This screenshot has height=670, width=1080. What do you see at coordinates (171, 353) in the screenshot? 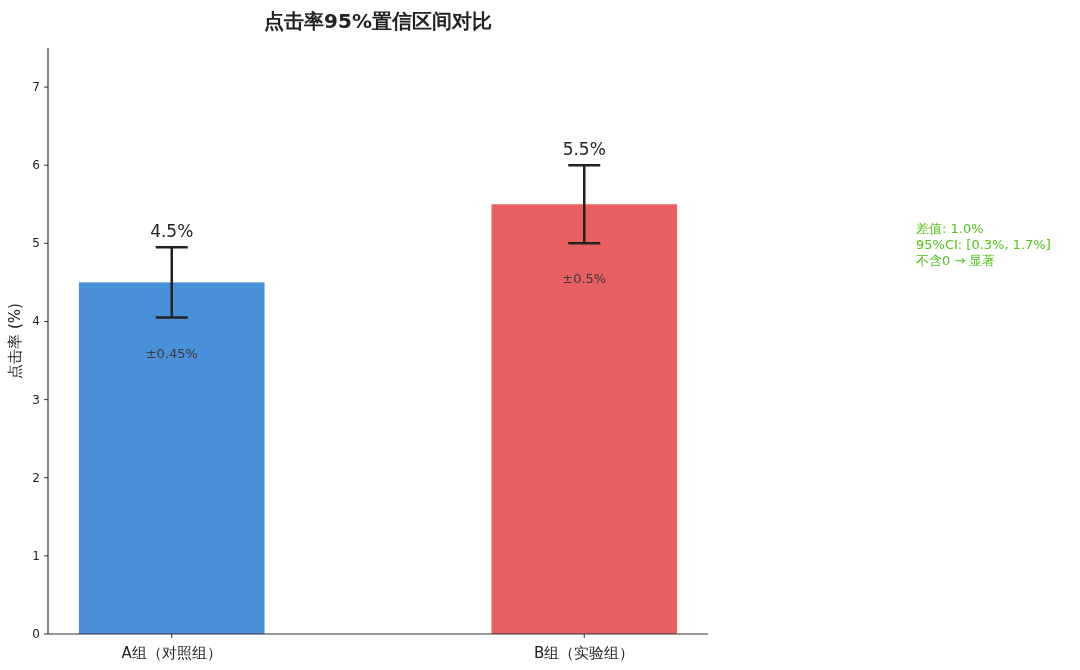
I see `annotation: ±0.45%` at bounding box center [171, 353].